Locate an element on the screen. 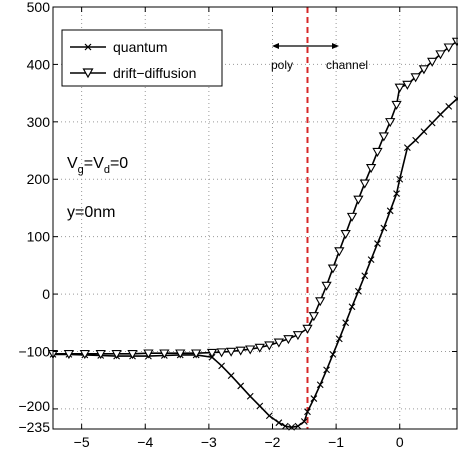  annotation-vg-end: =0 is located at coordinates (119, 163).